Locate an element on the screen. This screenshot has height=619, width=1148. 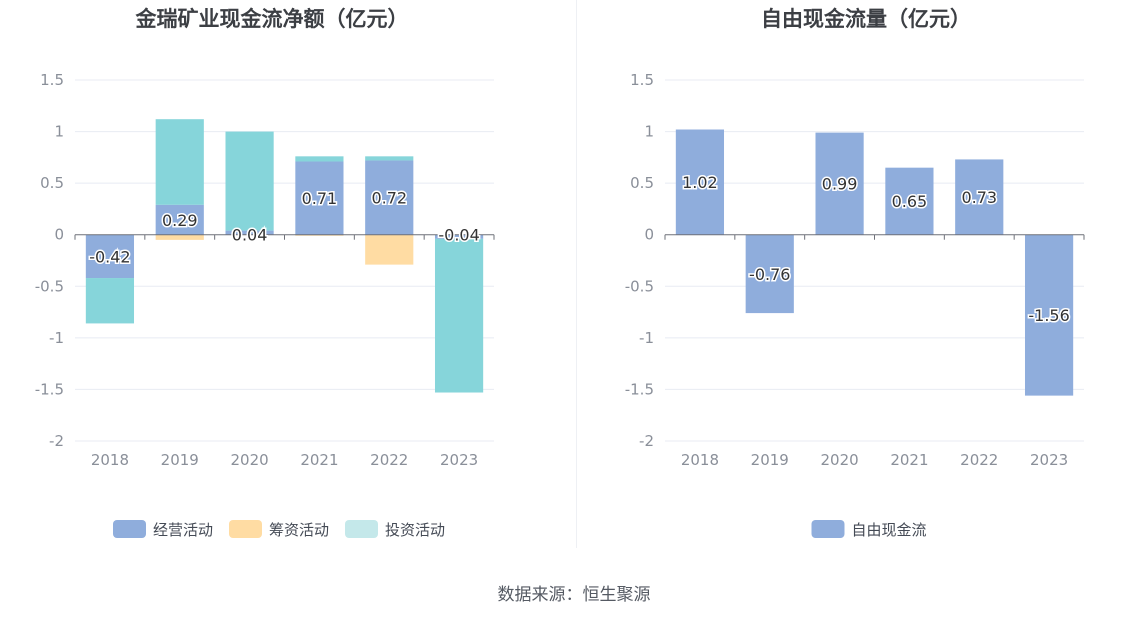
chart-title: 金瑞矿业现金流净额（亿元） is located at coordinates (272, 19).